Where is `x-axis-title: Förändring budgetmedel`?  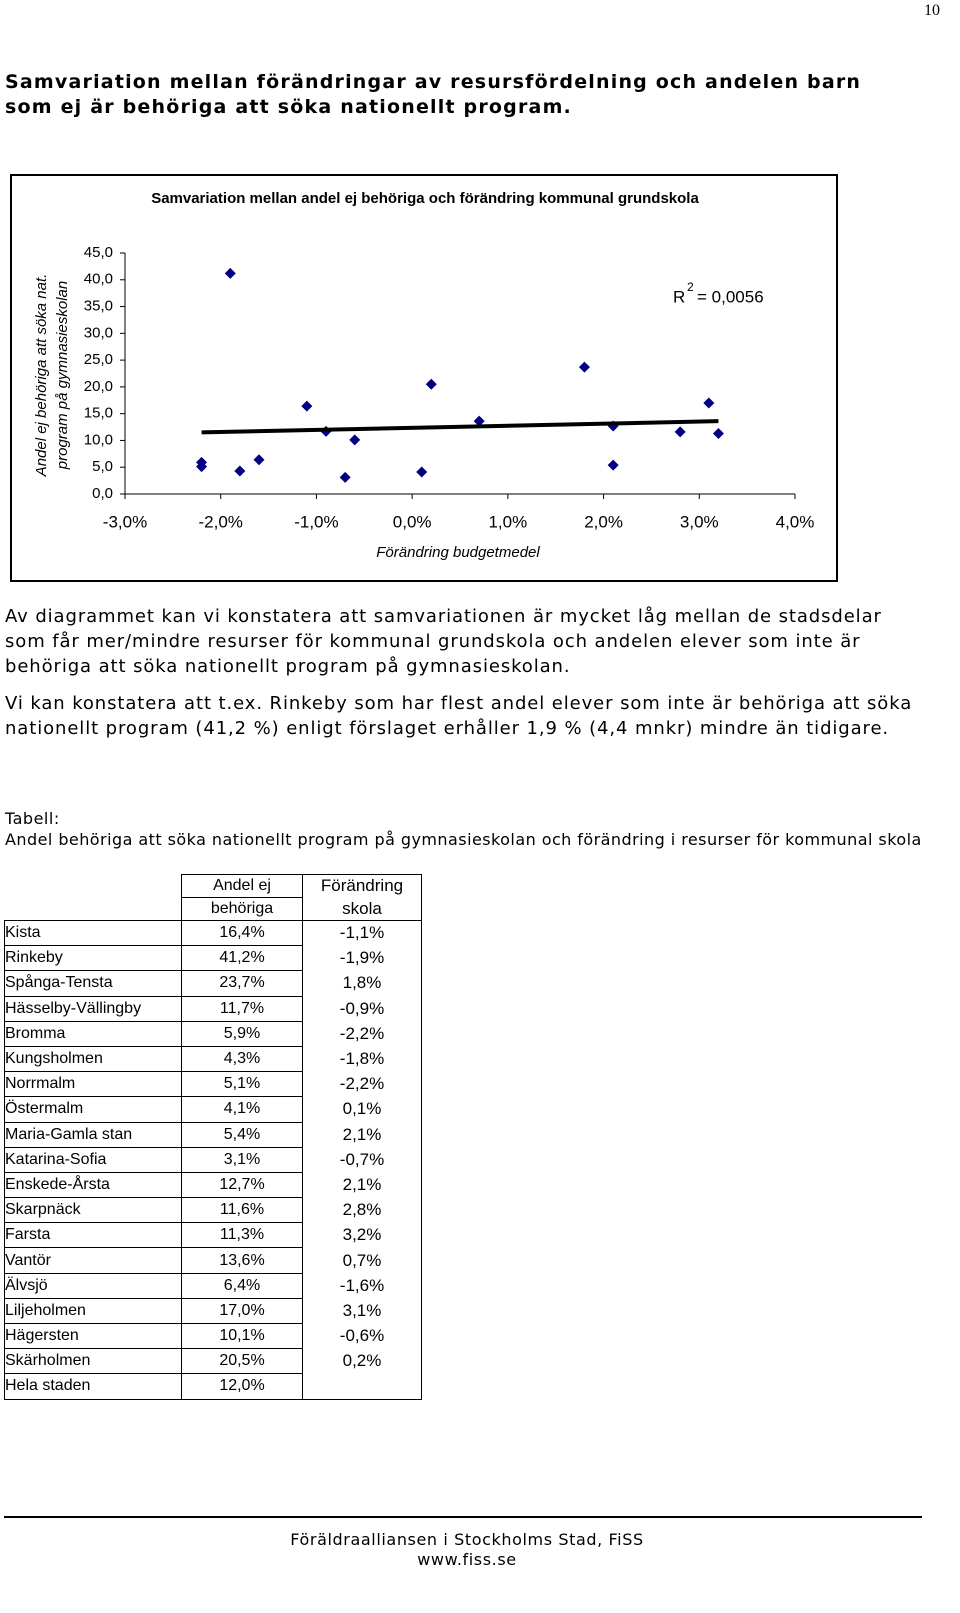 x-axis-title: Förändring budgetmedel is located at coordinates (458, 552).